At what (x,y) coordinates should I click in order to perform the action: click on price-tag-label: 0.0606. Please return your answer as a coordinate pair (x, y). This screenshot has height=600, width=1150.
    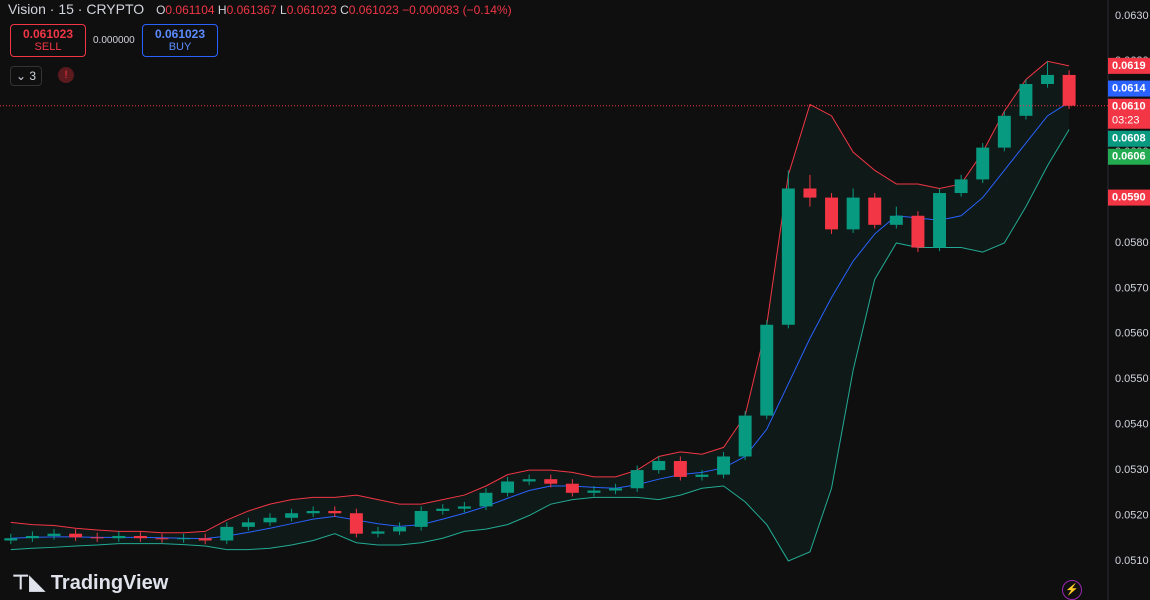
    Looking at the image, I should click on (1129, 157).